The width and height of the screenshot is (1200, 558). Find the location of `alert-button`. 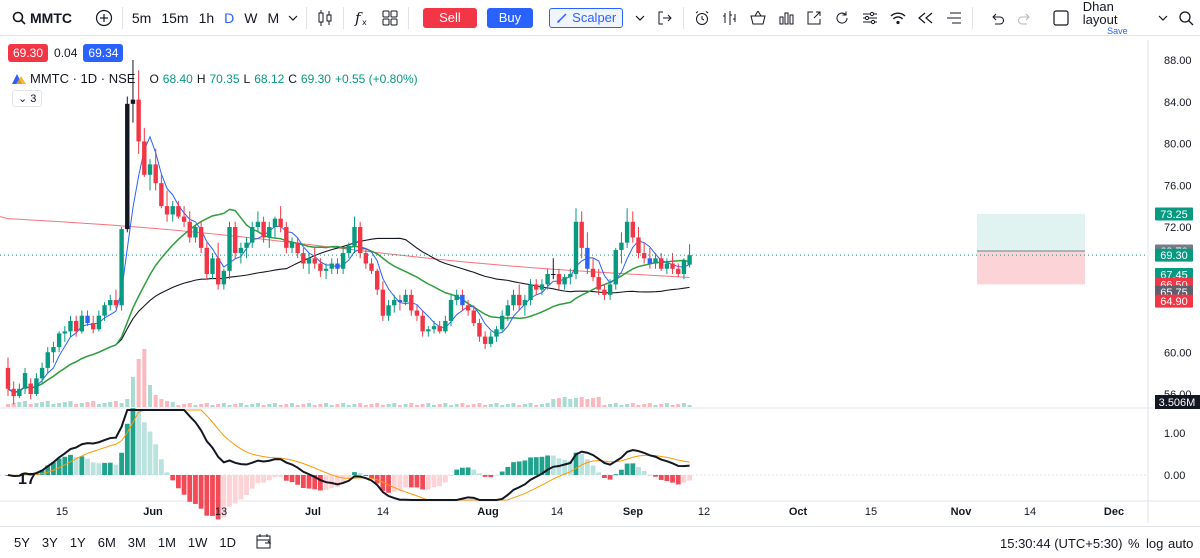

alert-button is located at coordinates (702, 18).